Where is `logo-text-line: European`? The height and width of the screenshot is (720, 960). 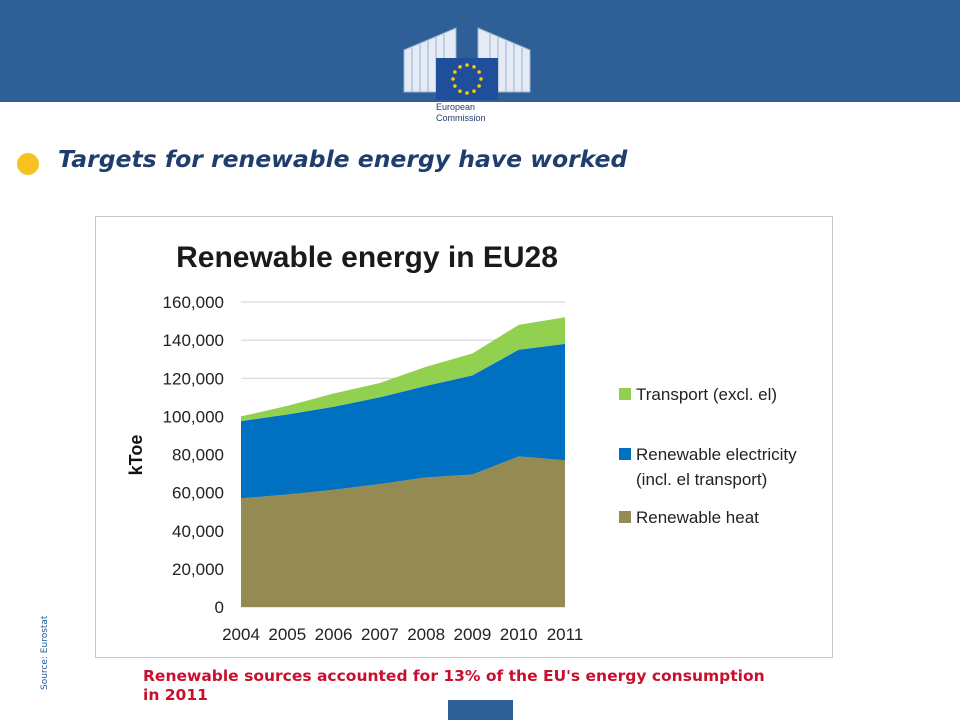 logo-text-line: European is located at coordinates (456, 107).